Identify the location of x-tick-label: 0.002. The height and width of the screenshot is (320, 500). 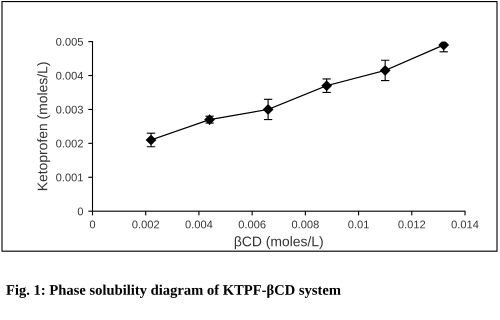
(146, 224).